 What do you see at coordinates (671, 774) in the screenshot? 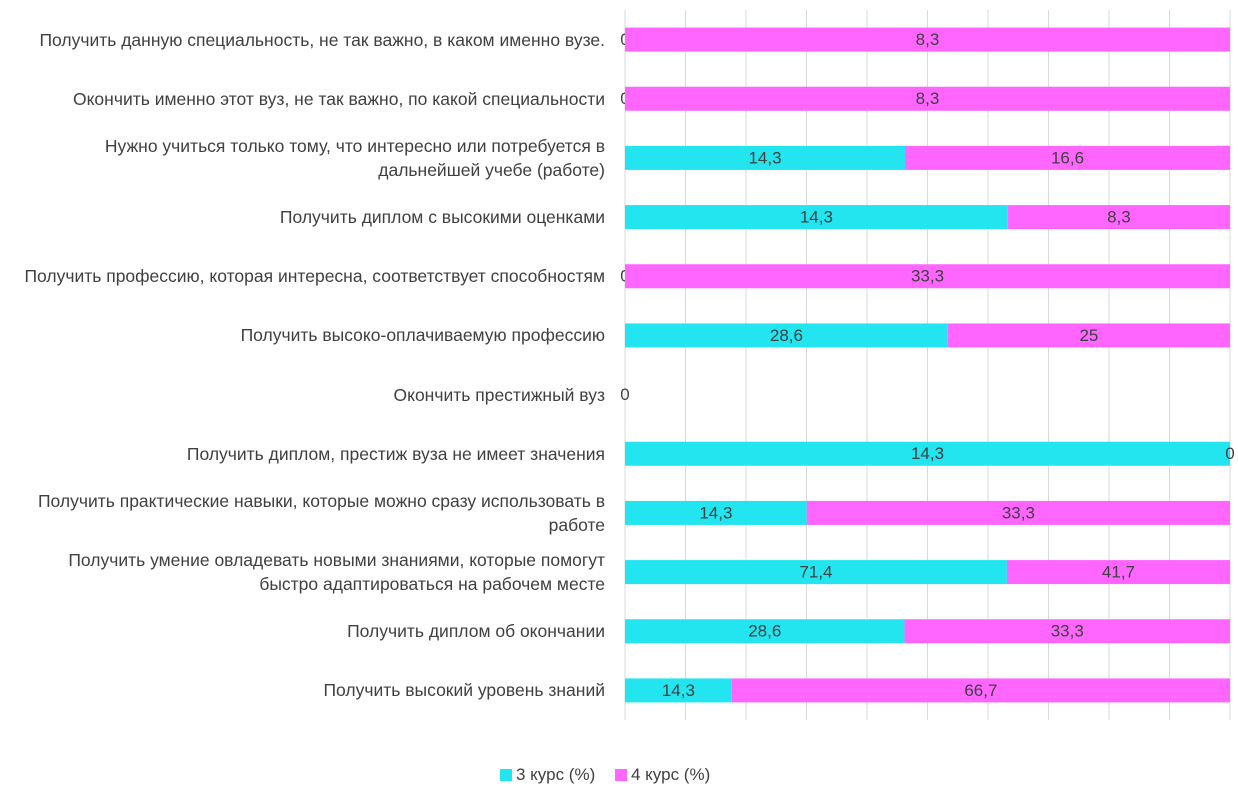
I see `legend-label: 4 курс (%)` at bounding box center [671, 774].